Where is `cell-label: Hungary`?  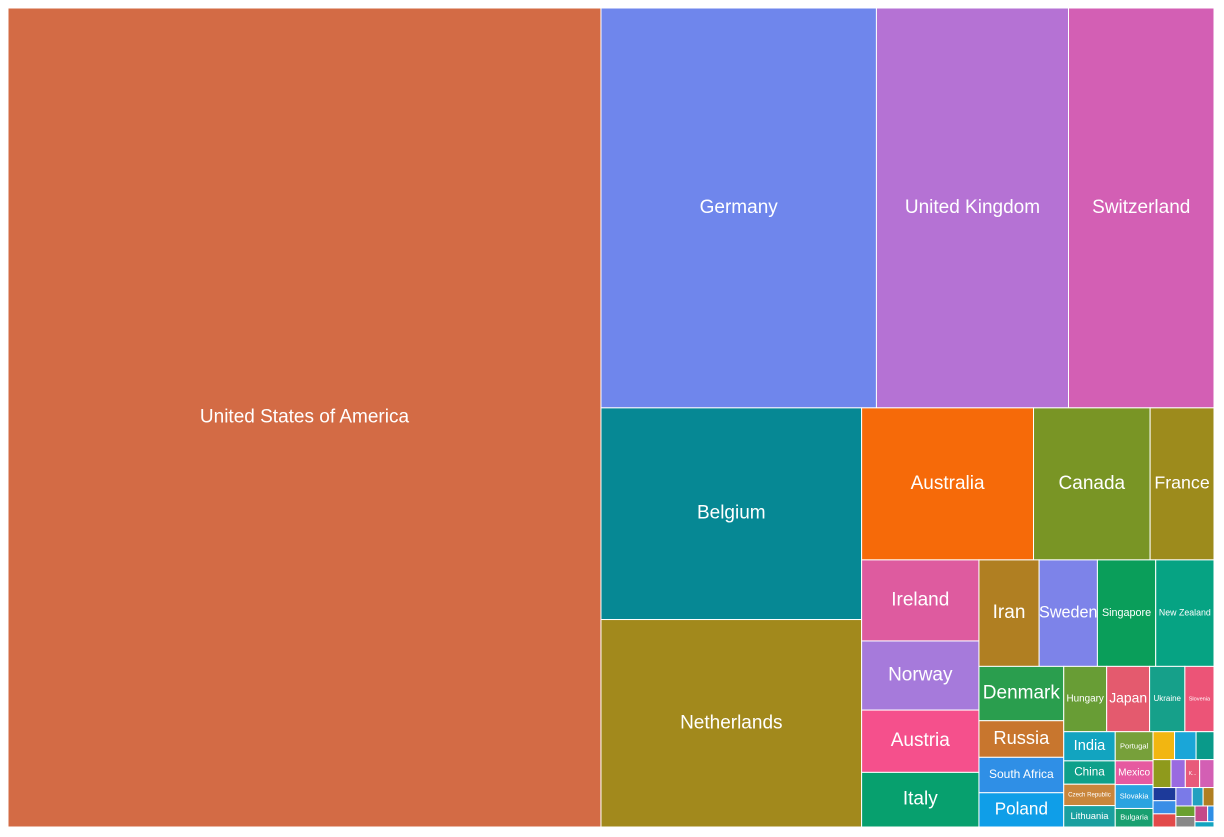 cell-label: Hungary is located at coordinates (1085, 699).